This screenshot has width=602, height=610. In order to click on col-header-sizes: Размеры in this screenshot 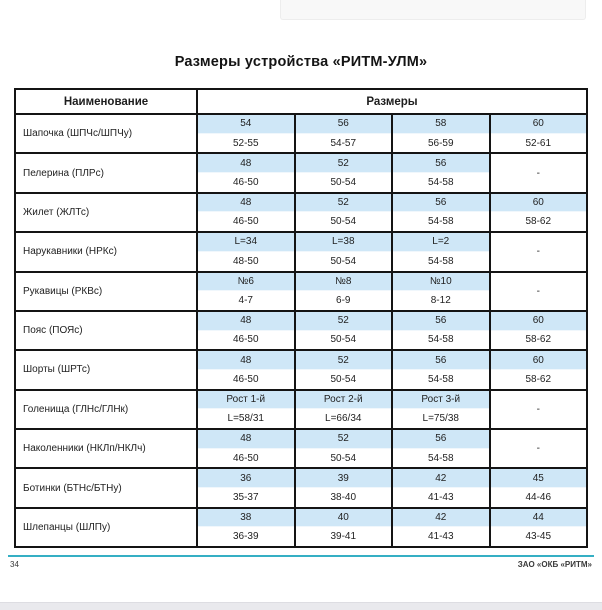, I will do `click(391, 101)`.